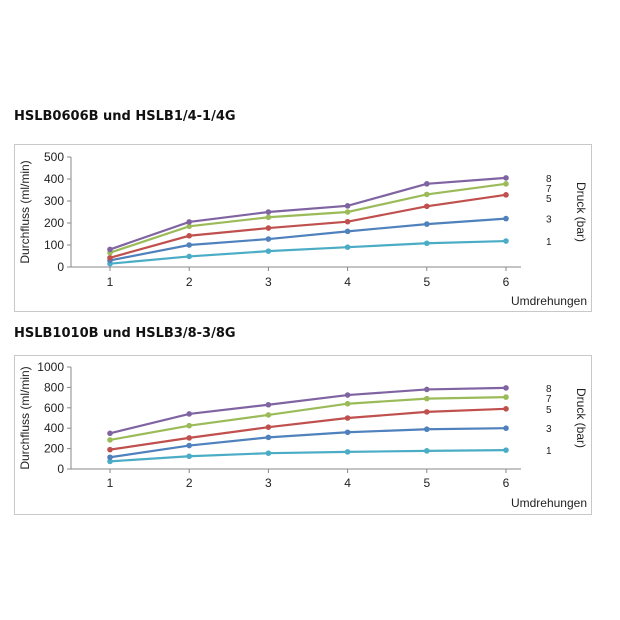 The height and width of the screenshot is (620, 620). I want to click on y-tick-label: 1000, so click(50, 367).